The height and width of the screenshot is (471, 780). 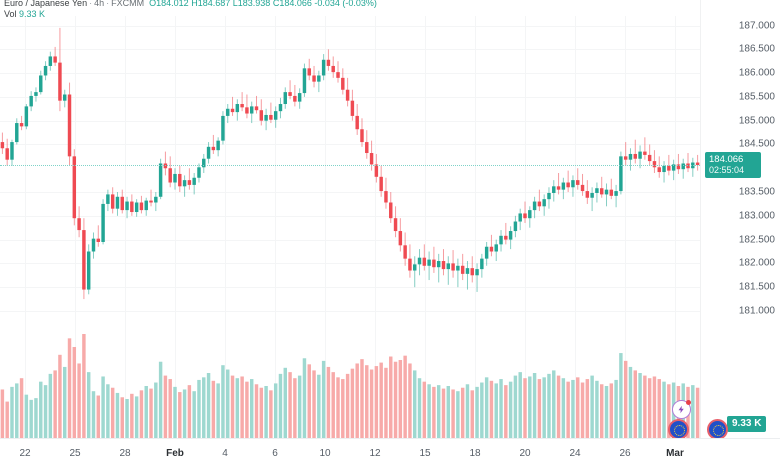 I want to click on time-tick: 18, so click(x=475, y=453).